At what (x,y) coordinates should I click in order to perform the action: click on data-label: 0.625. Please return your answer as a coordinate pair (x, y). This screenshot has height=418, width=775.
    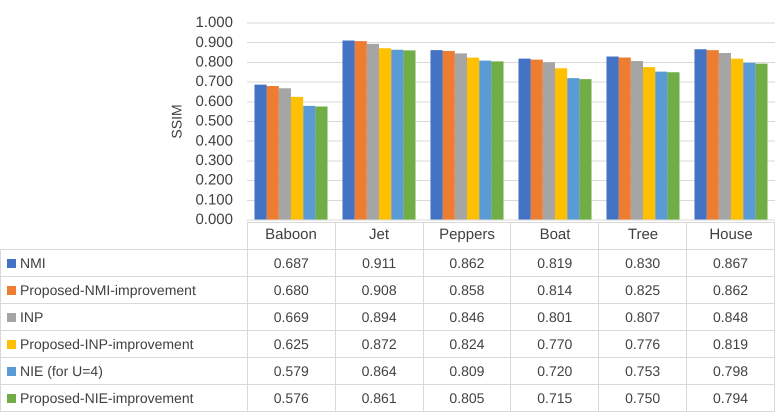
    Looking at the image, I should click on (291, 344).